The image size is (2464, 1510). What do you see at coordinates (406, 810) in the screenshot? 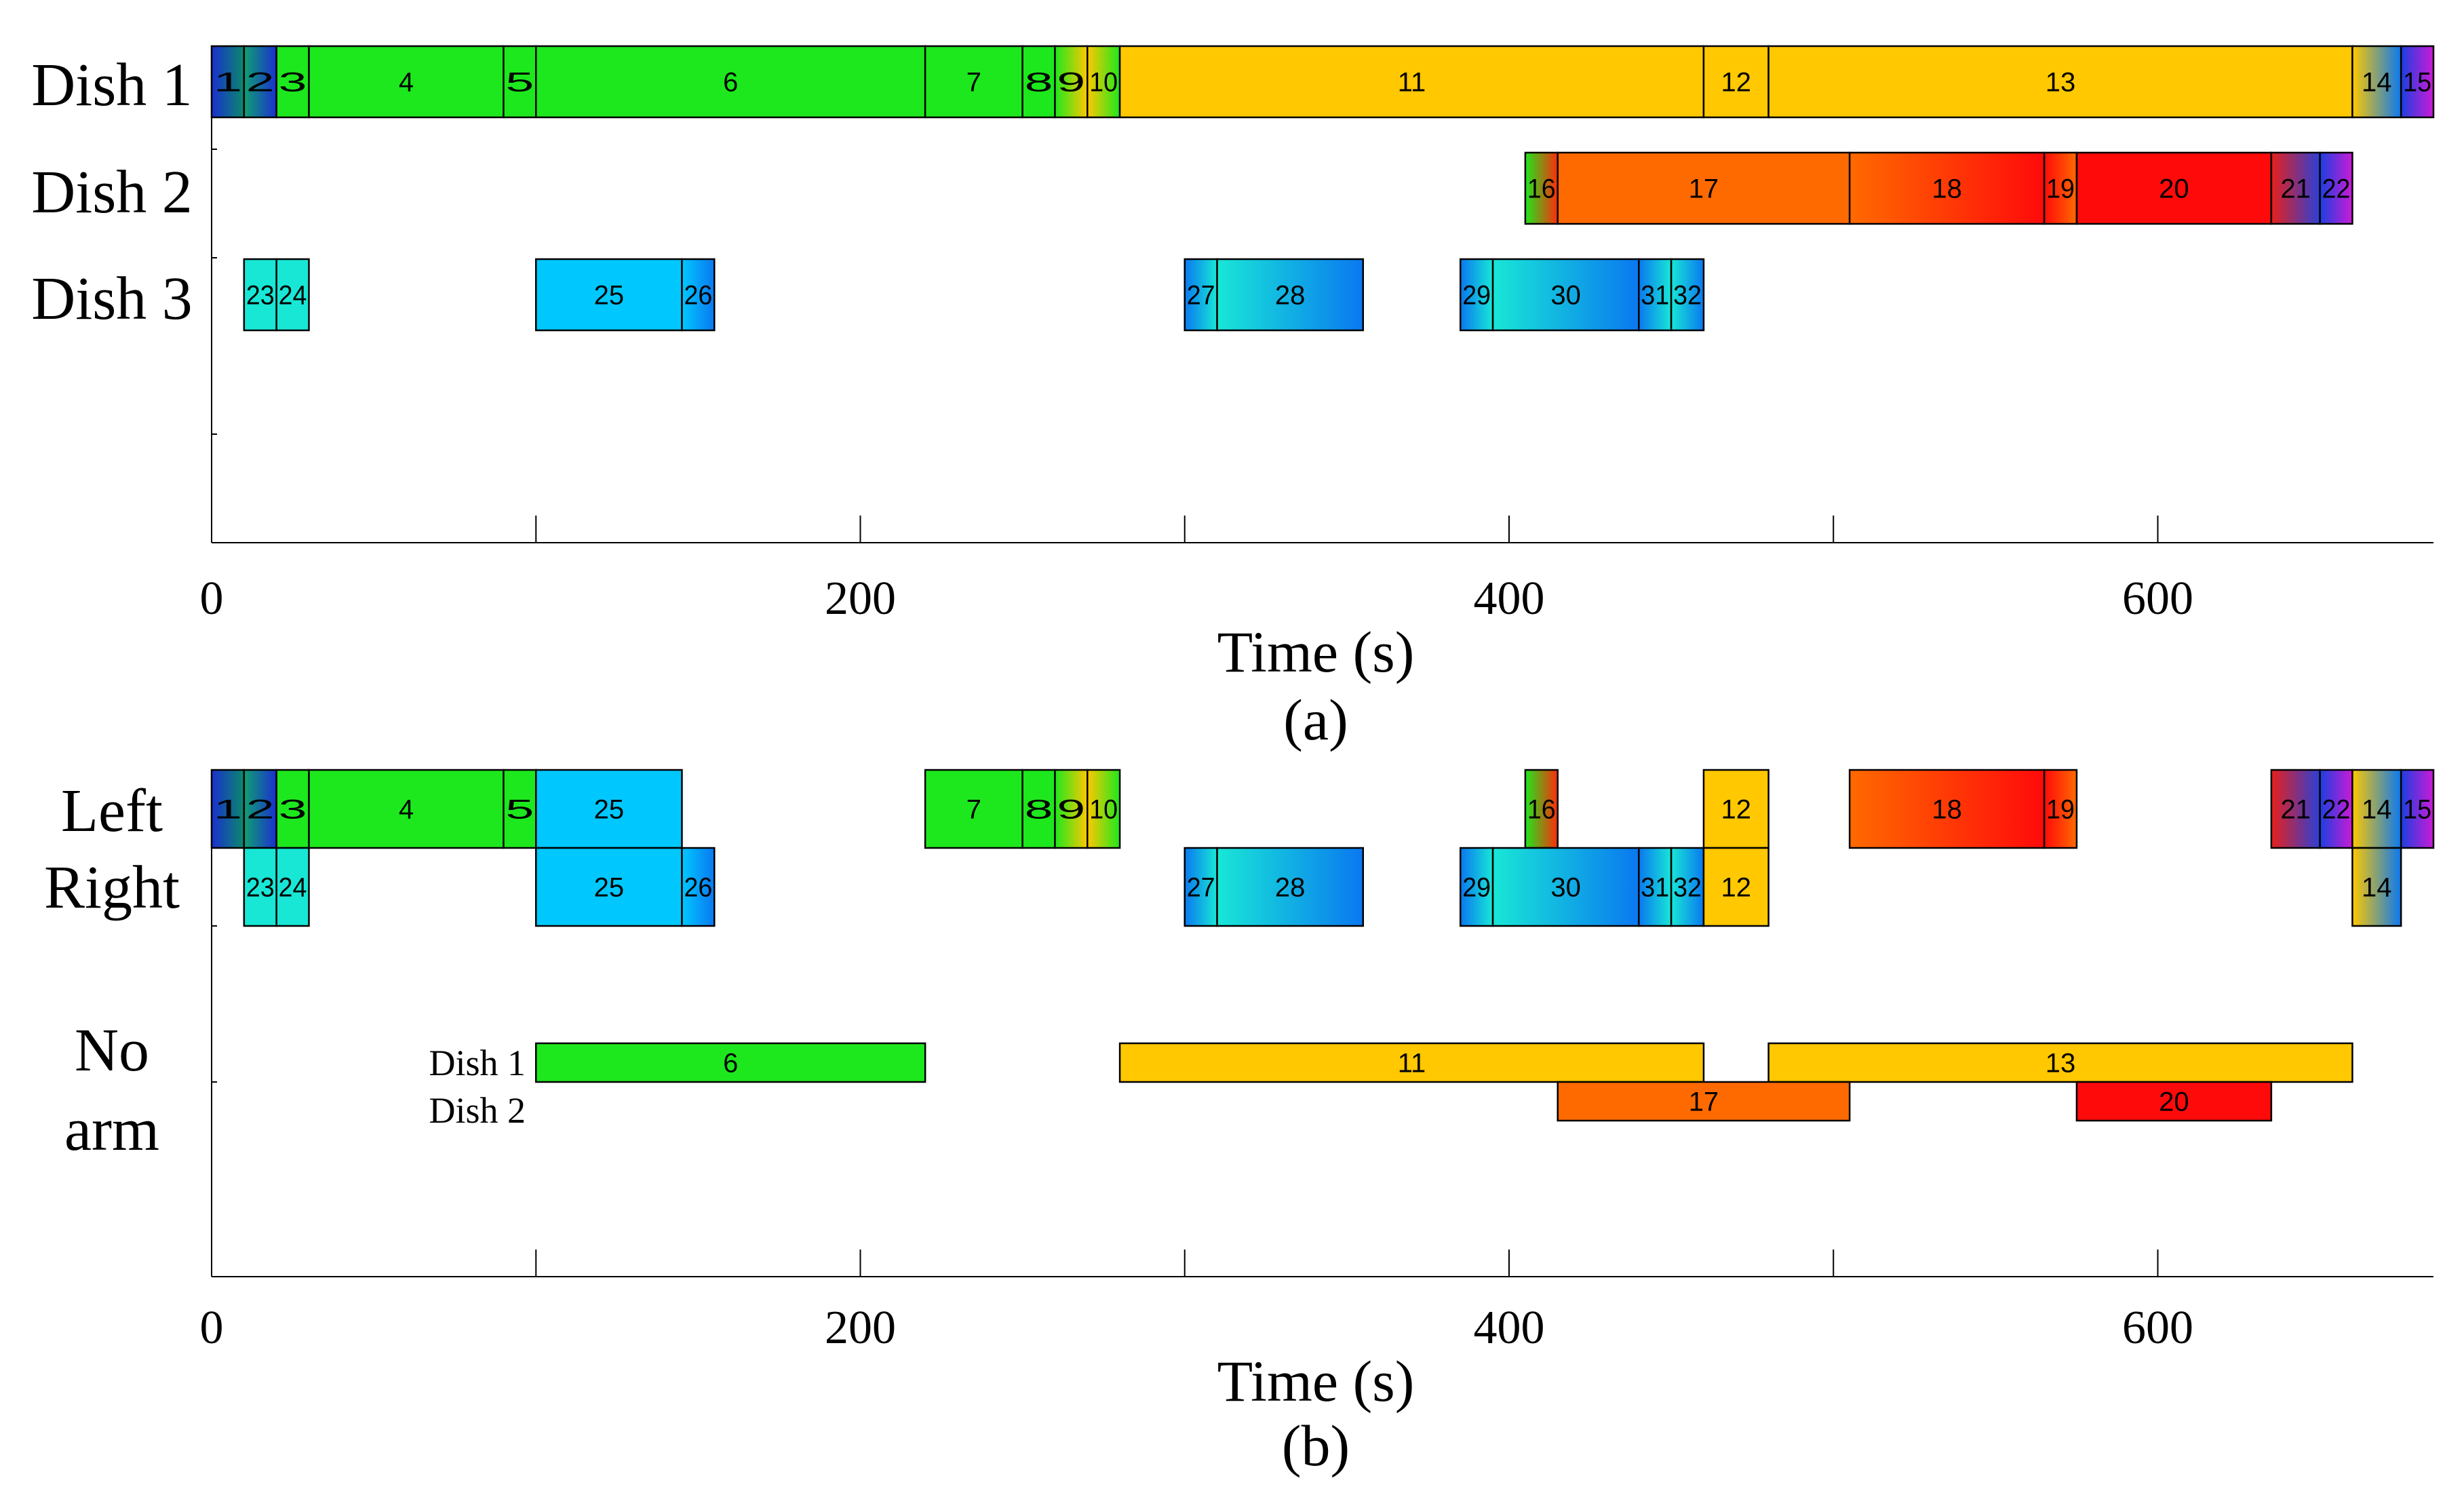
I see `panel-b-task-label-4: 4` at bounding box center [406, 810].